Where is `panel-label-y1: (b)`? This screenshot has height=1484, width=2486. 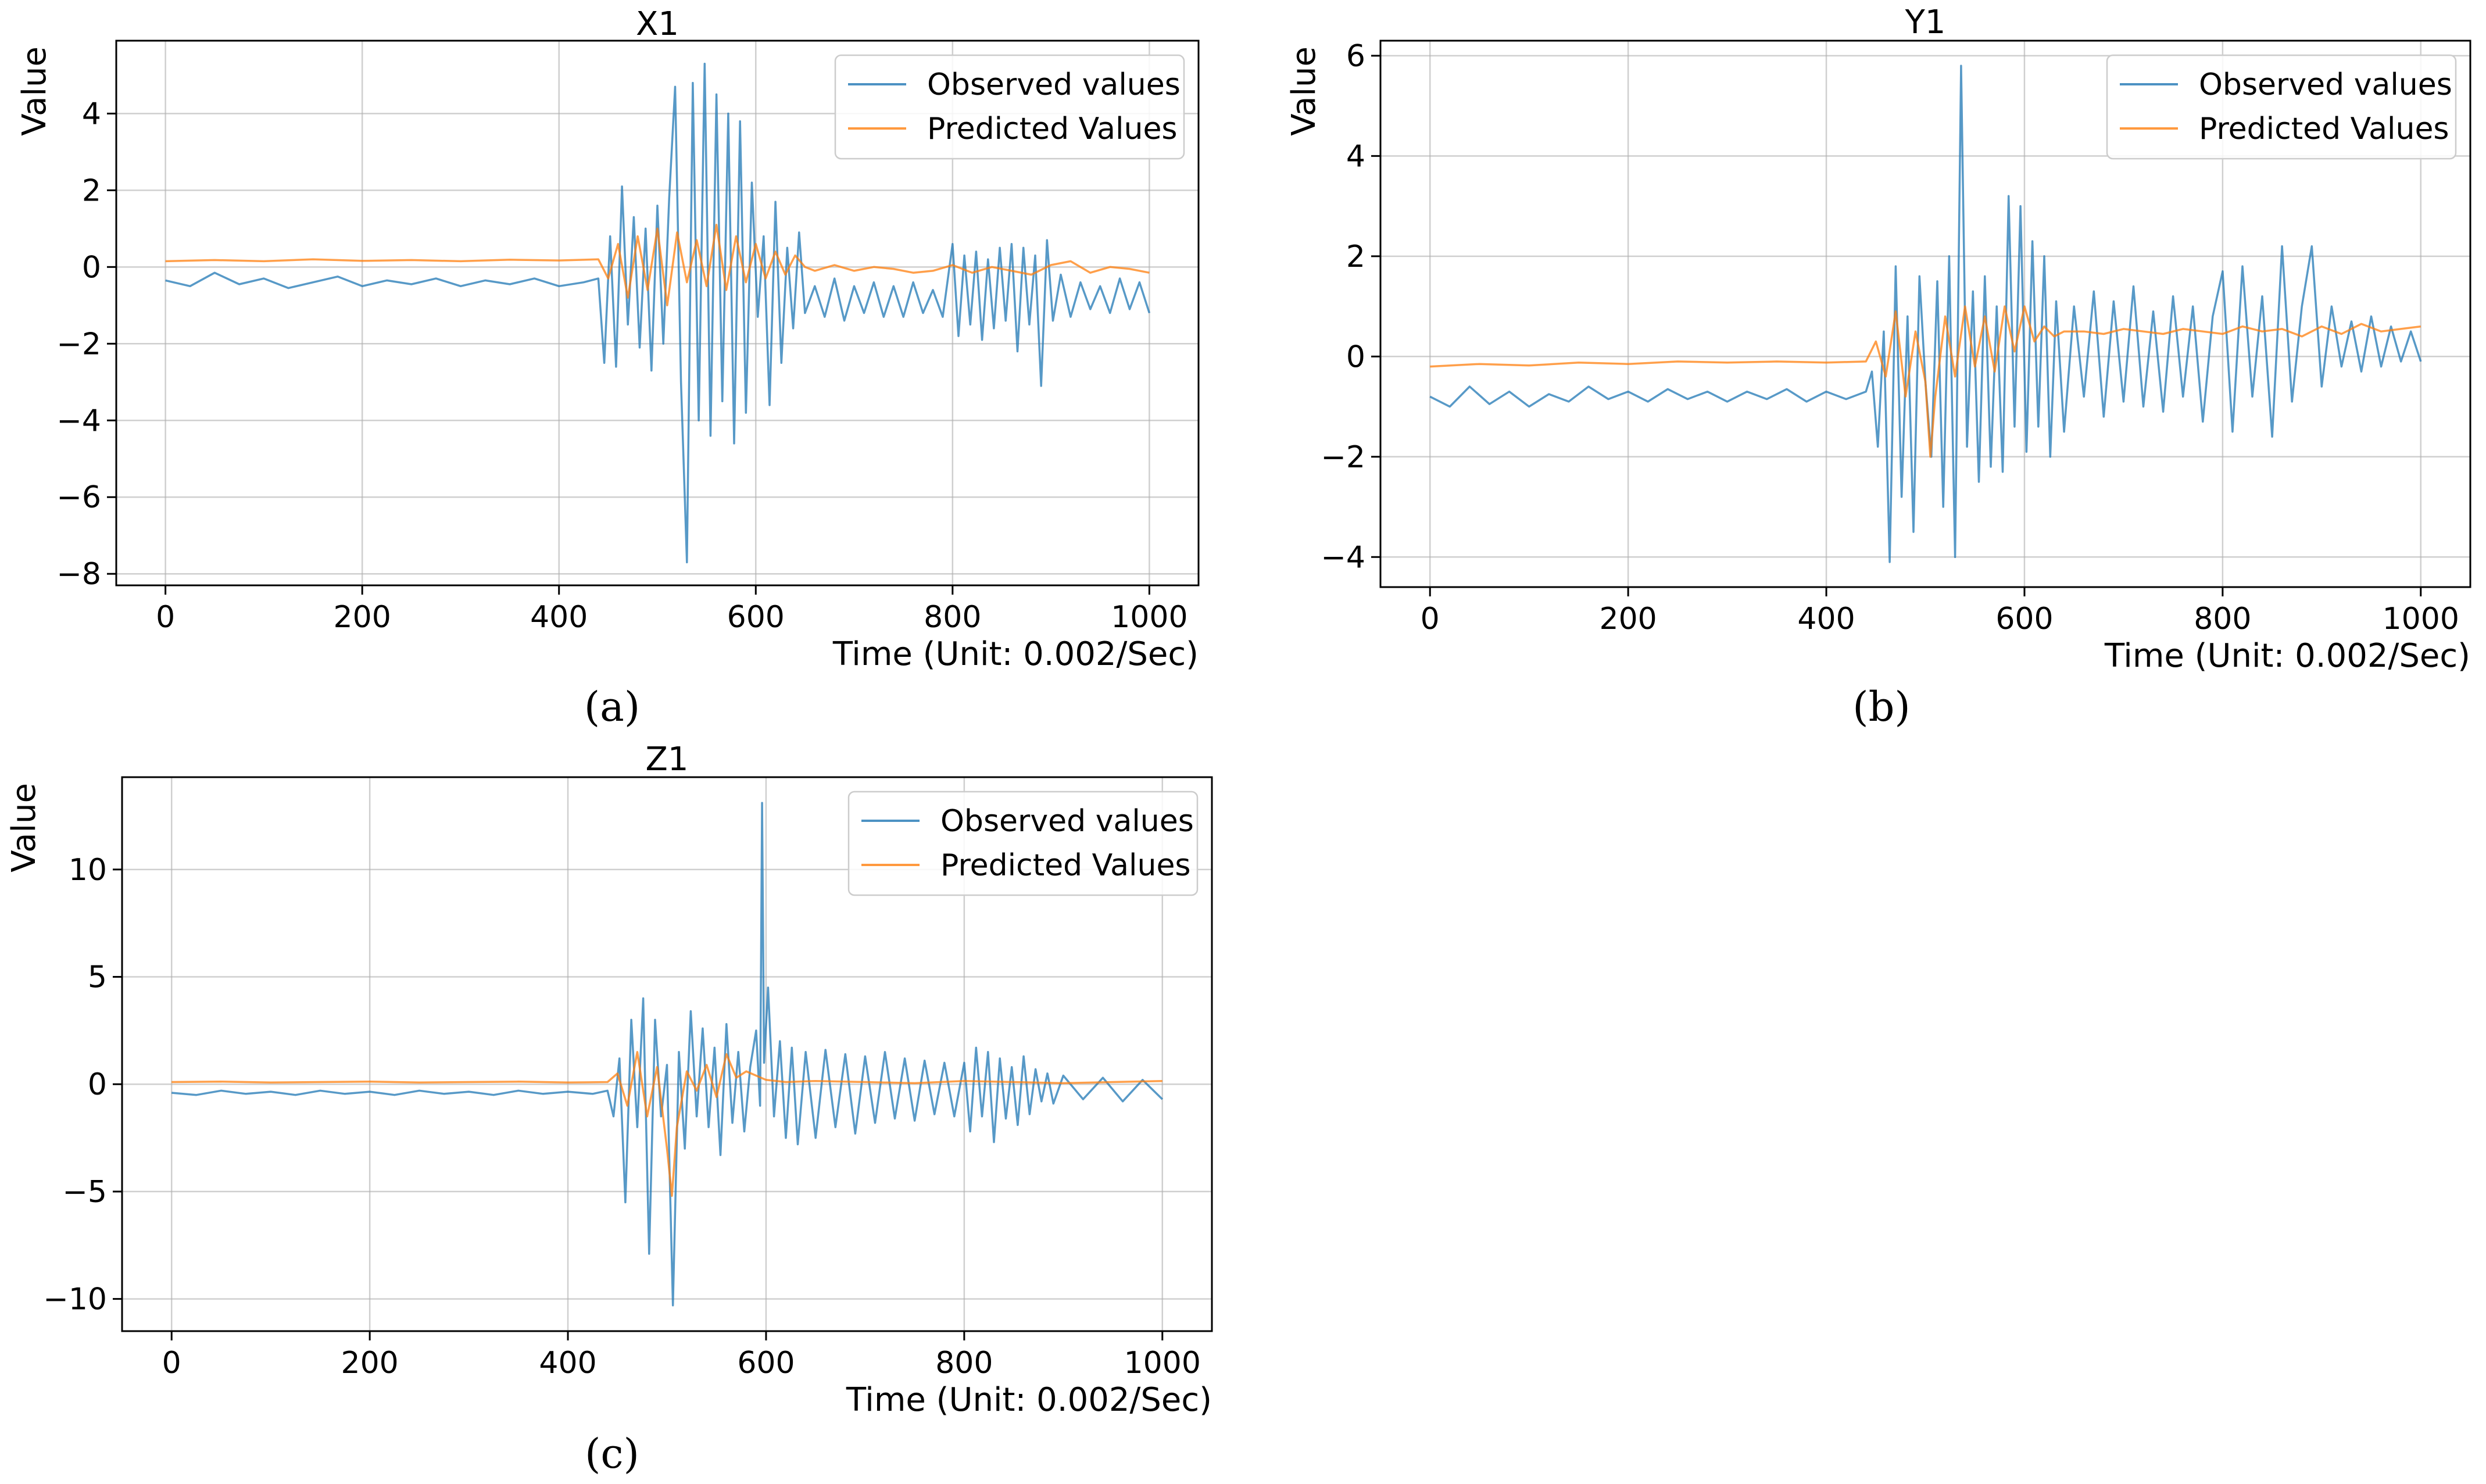
panel-label-y1: (b) is located at coordinates (1881, 707).